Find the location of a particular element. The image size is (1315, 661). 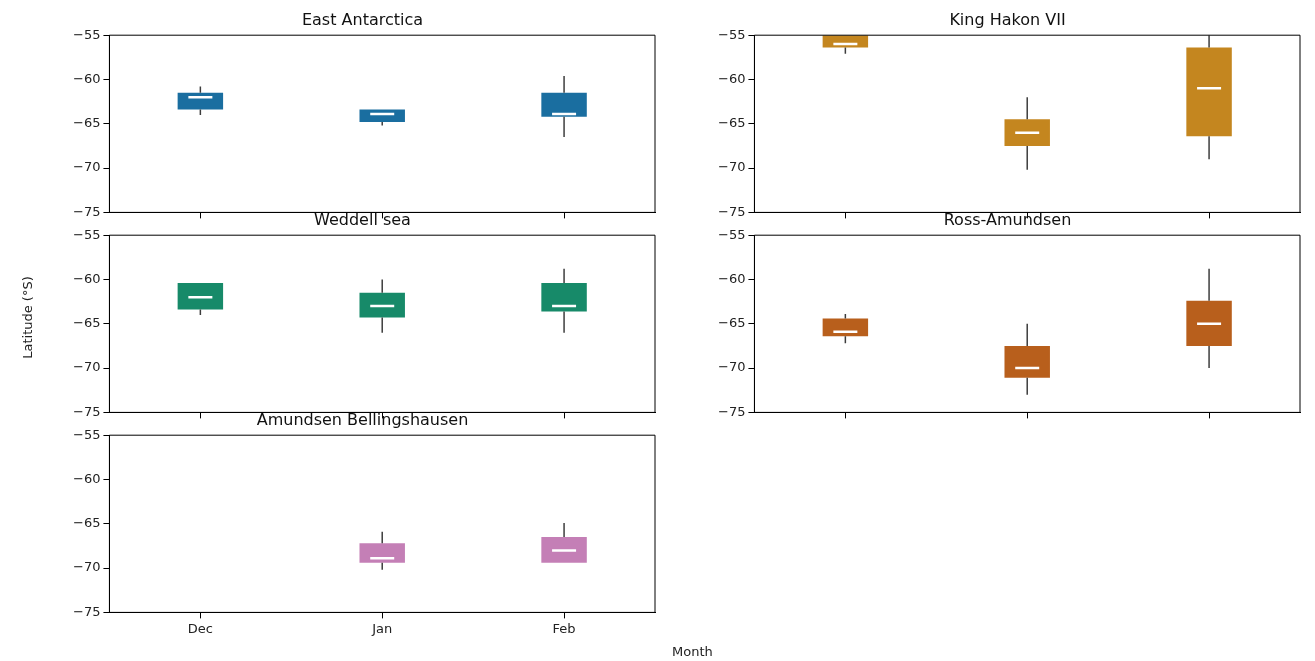

x-tick-label: Jan is located at coordinates (382, 628).